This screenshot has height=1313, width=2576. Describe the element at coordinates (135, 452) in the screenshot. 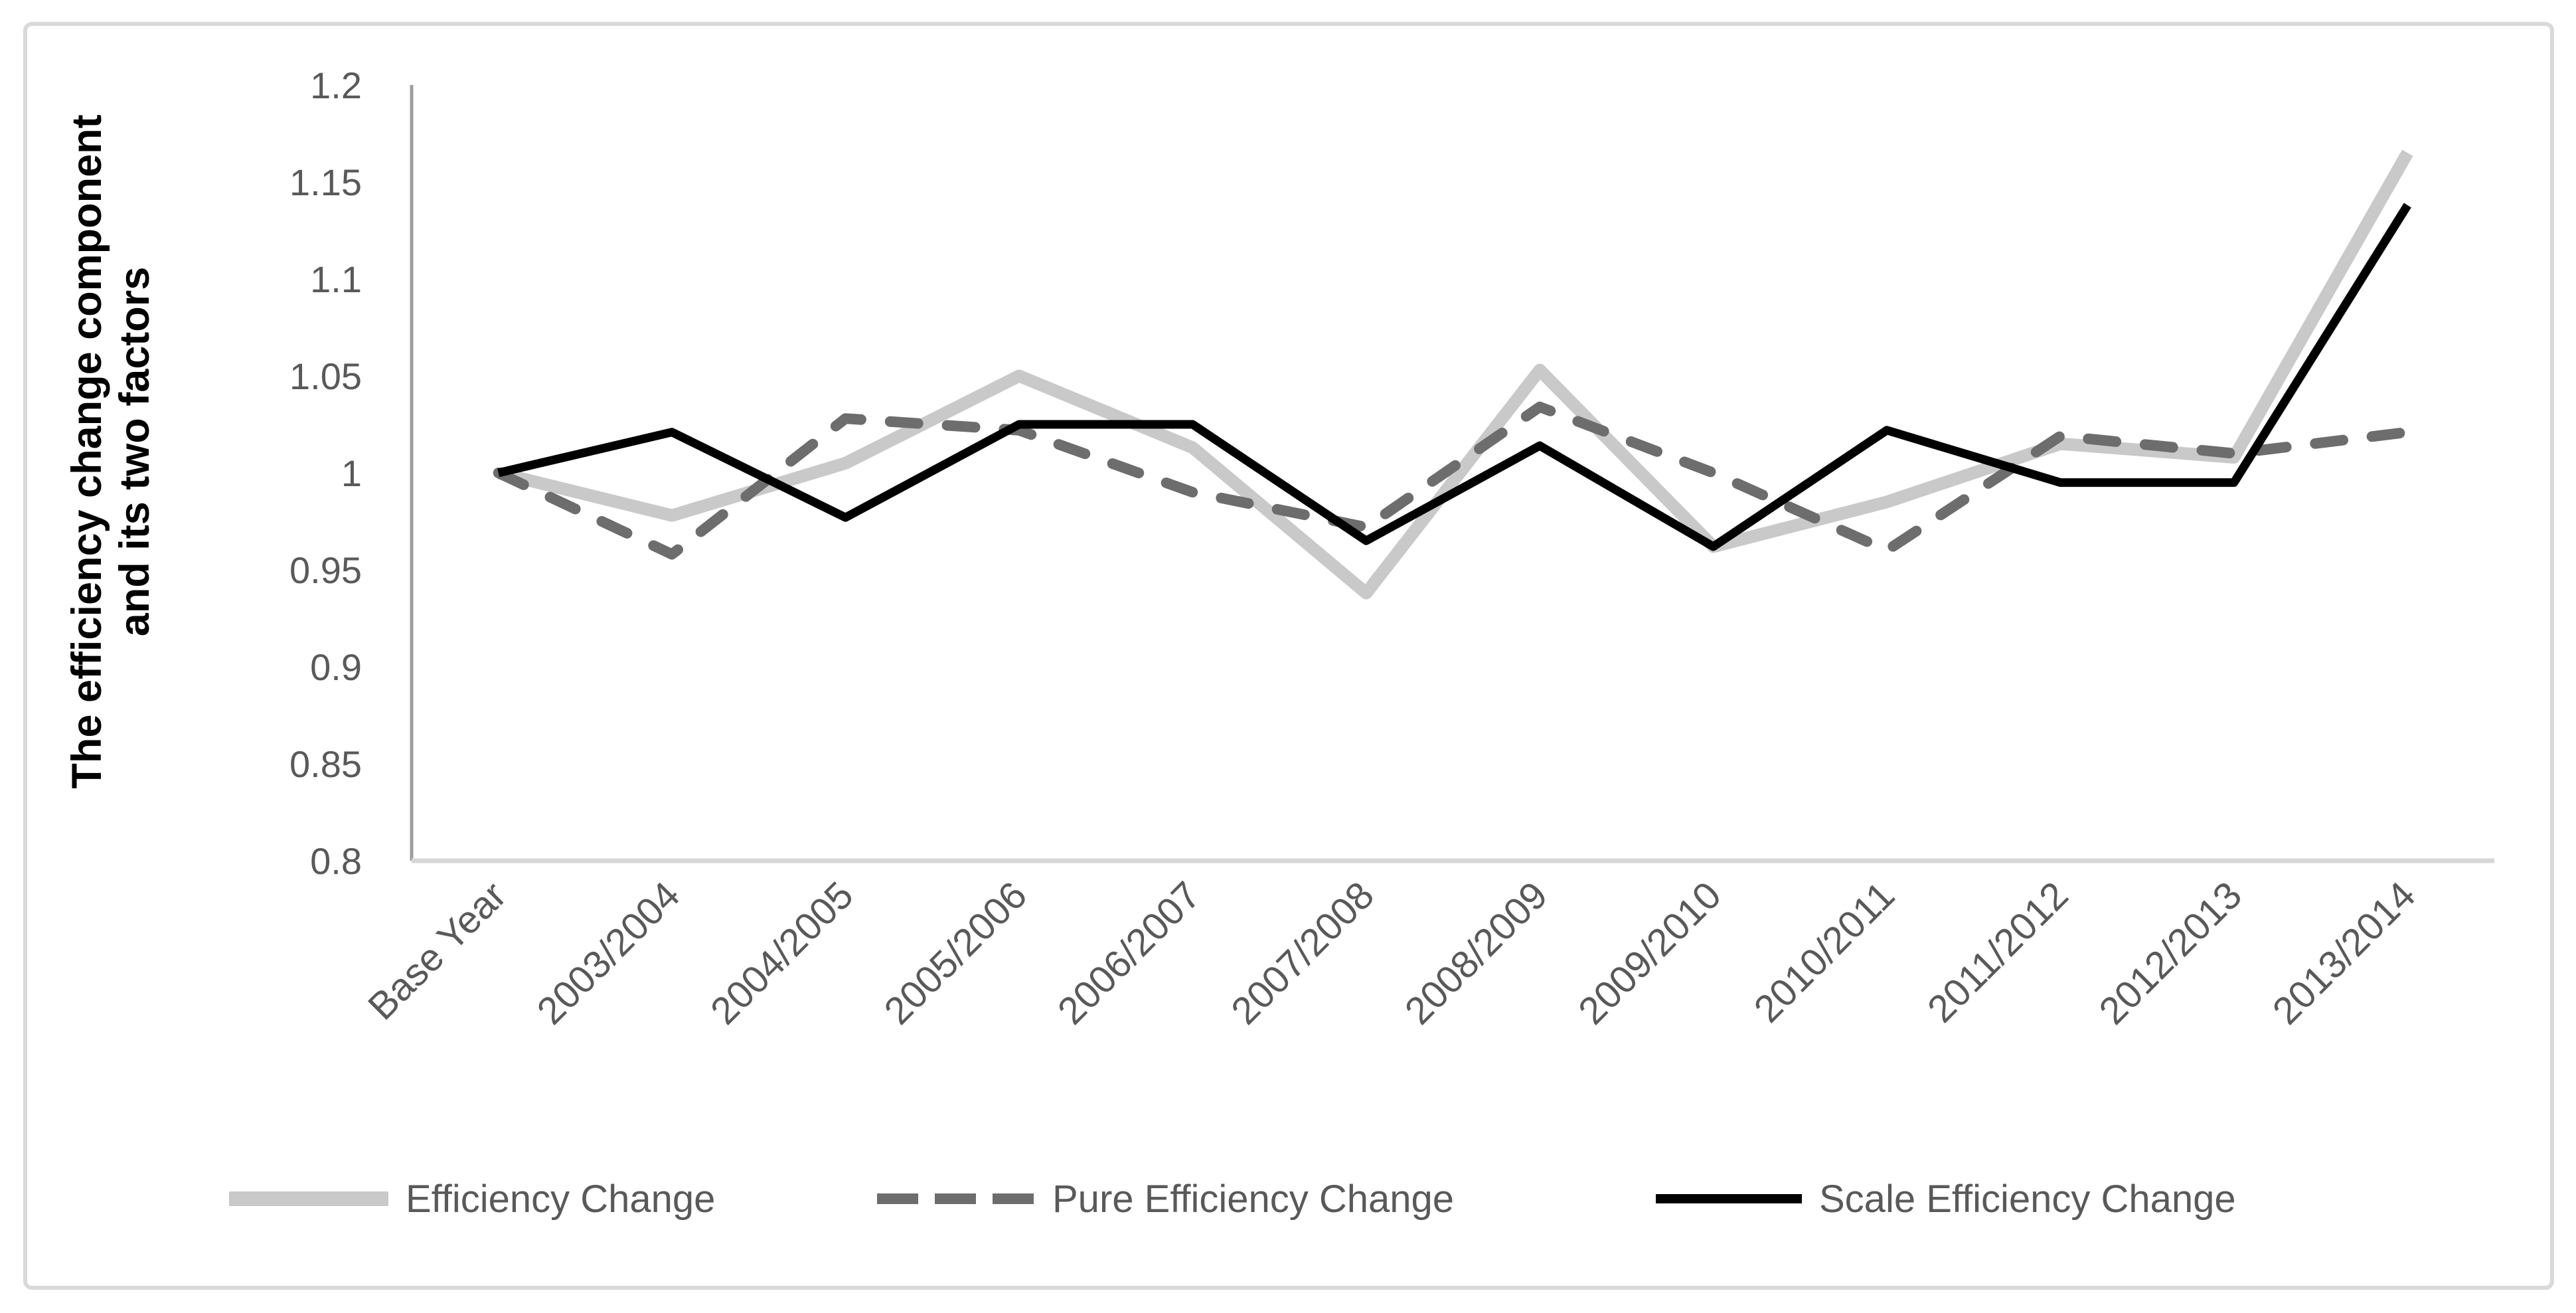

I see `y-axis-title-line2: and its two factors` at that location.